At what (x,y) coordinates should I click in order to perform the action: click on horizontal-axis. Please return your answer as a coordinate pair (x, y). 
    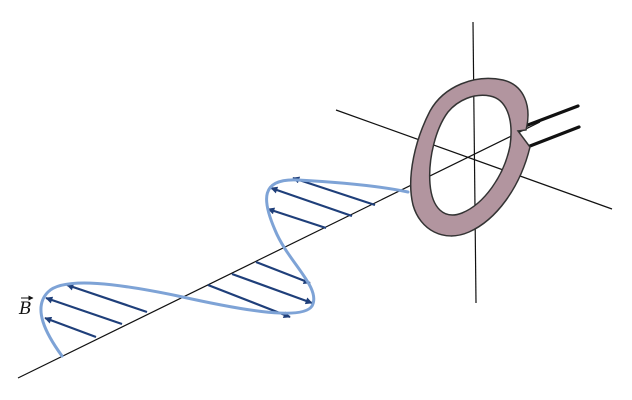
    Looking at the image, I should click on (474, 159).